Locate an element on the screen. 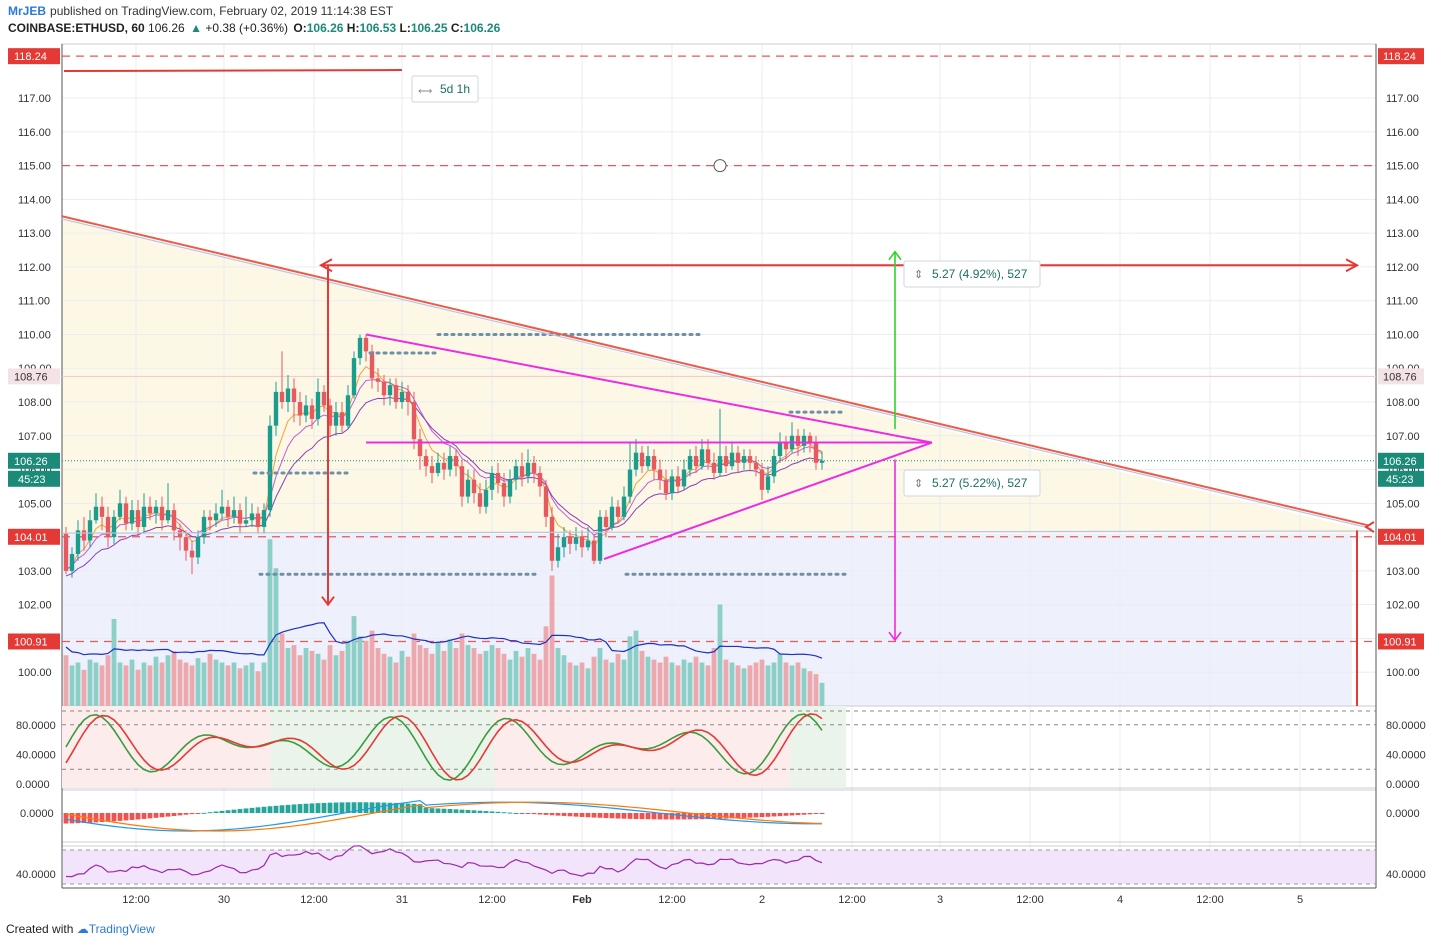 The width and height of the screenshot is (1440, 948). price-badge-right: 100.91 is located at coordinates (1400, 642).